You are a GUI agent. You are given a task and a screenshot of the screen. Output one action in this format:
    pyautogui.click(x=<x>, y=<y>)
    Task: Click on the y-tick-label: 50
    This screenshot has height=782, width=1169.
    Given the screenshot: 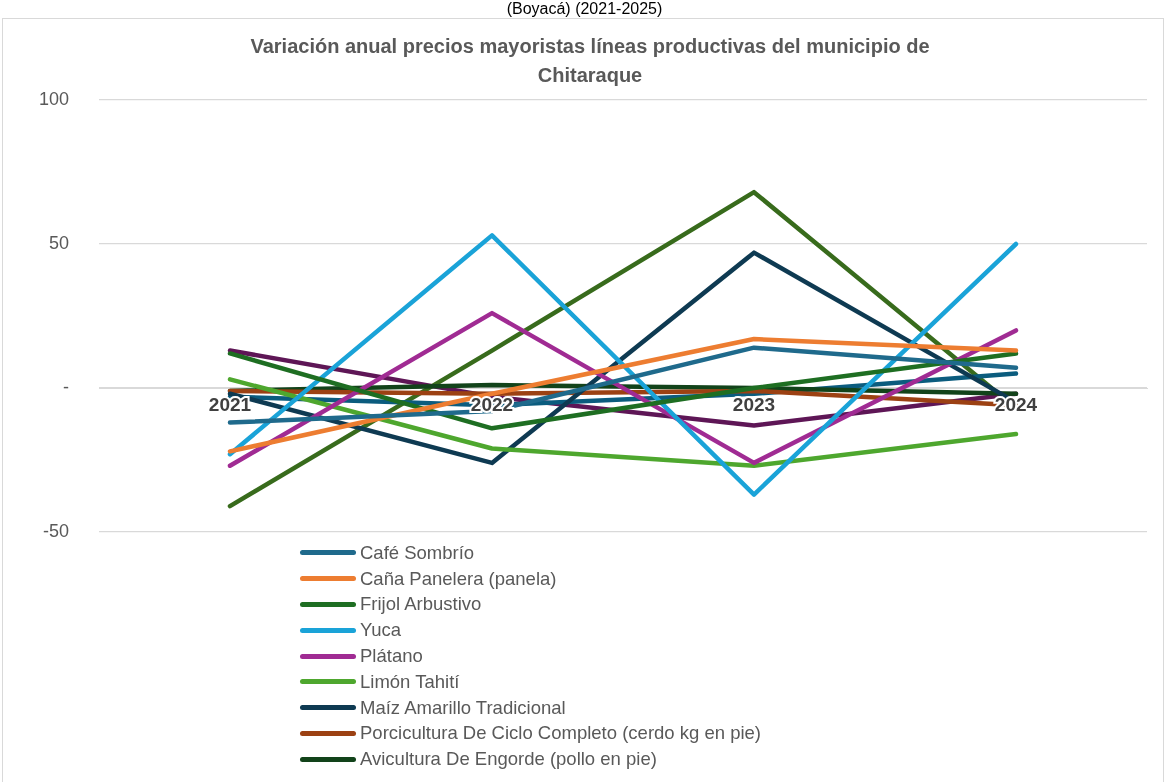 What is the action you would take?
    pyautogui.click(x=58, y=242)
    